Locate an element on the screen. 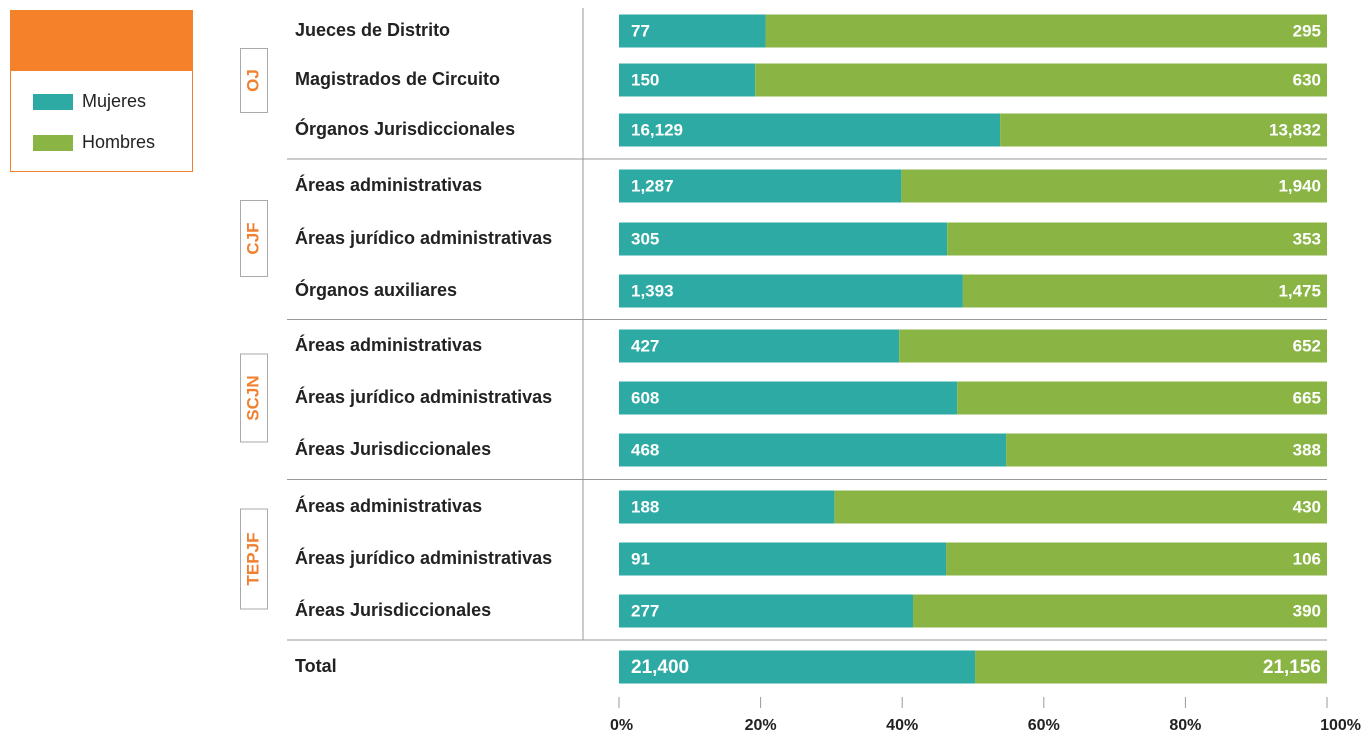 This screenshot has height=737, width=1363. value-label: 390 is located at coordinates (1307, 610).